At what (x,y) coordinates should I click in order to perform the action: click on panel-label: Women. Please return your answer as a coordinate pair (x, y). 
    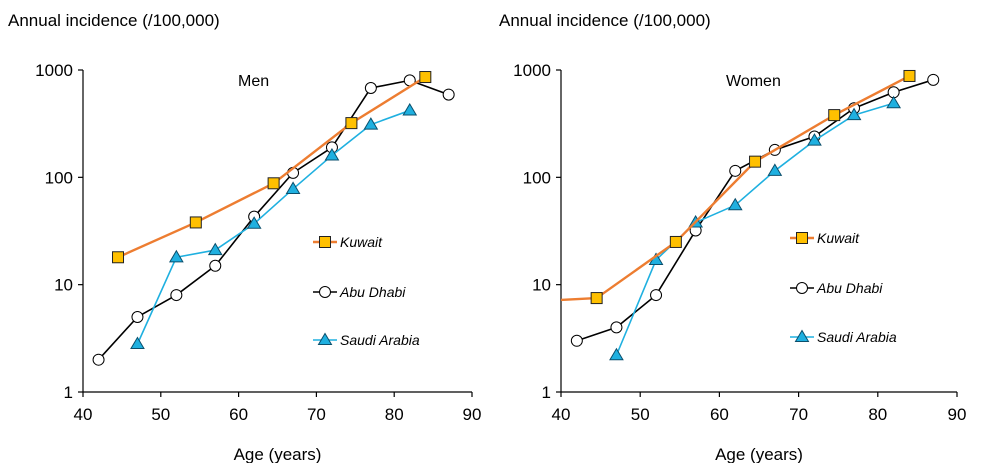
    Looking at the image, I should click on (753, 81).